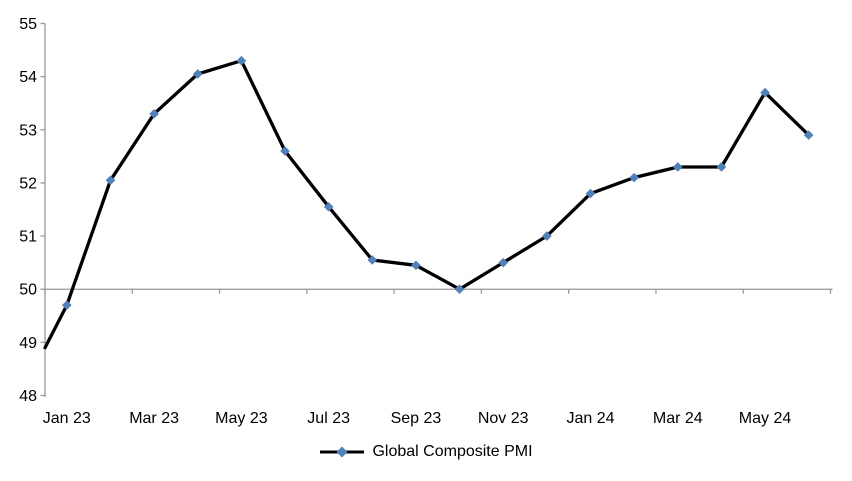 The height and width of the screenshot is (481, 852). Describe the element at coordinates (28, 183) in the screenshot. I see `y-tick-label: 52` at that location.